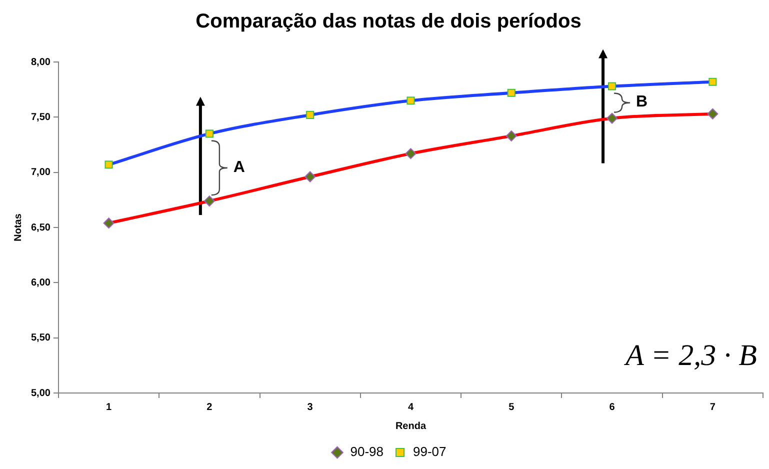 The image size is (769, 469). I want to click on x-tick-label: 1, so click(109, 407).